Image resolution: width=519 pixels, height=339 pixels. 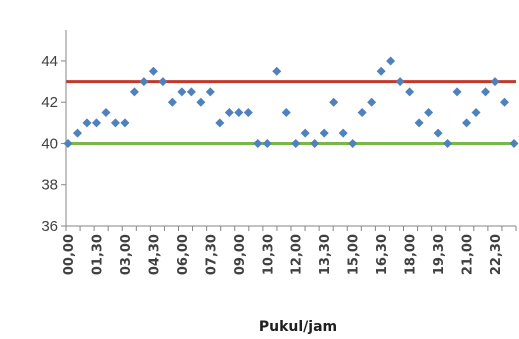 I want to click on x-tick-label: 22,30, so click(x=496, y=254).